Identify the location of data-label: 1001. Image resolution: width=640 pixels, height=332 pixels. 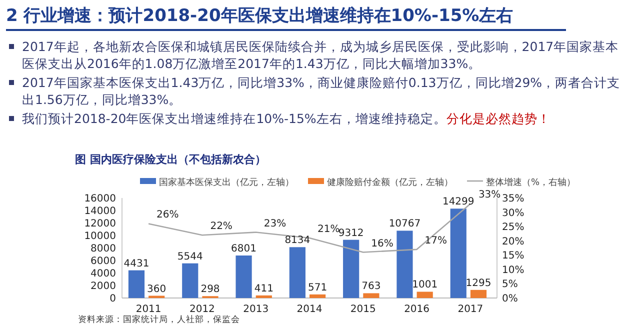
(425, 285).